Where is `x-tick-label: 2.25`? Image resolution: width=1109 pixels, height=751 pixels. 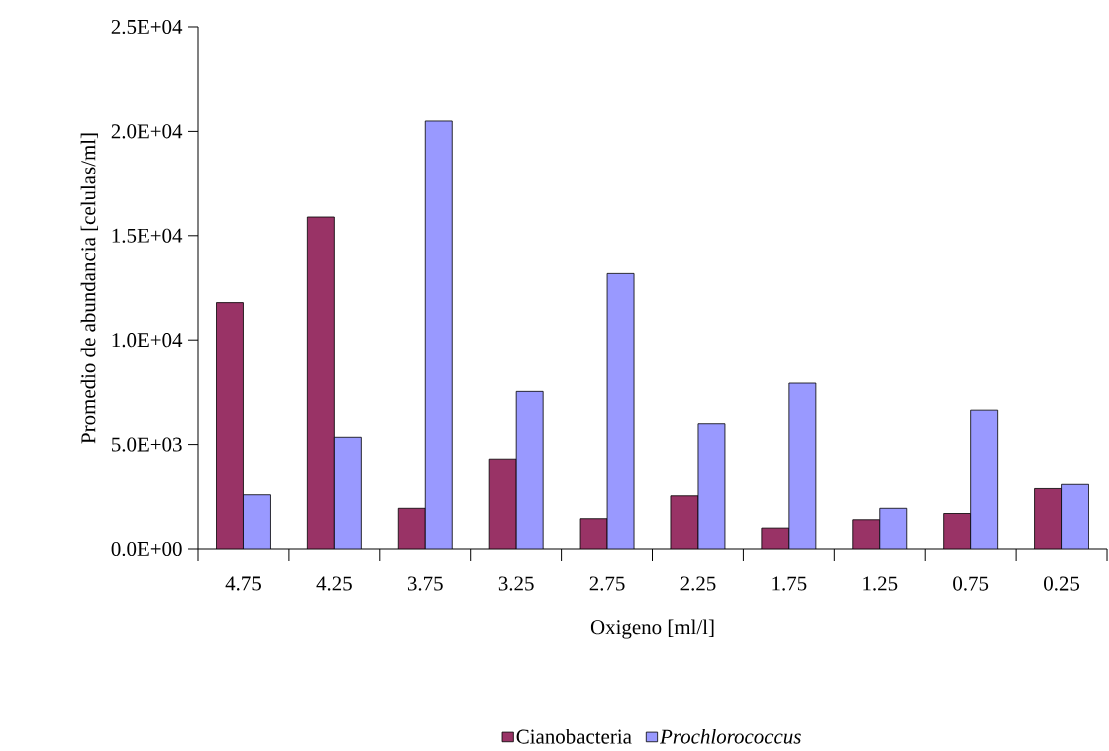
x-tick-label: 2.25 is located at coordinates (698, 583).